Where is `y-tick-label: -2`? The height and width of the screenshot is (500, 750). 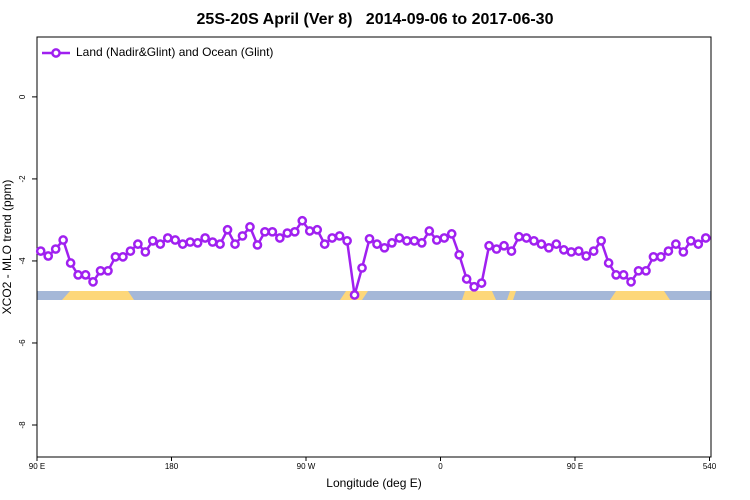
y-tick-label: -2 is located at coordinates (22, 179).